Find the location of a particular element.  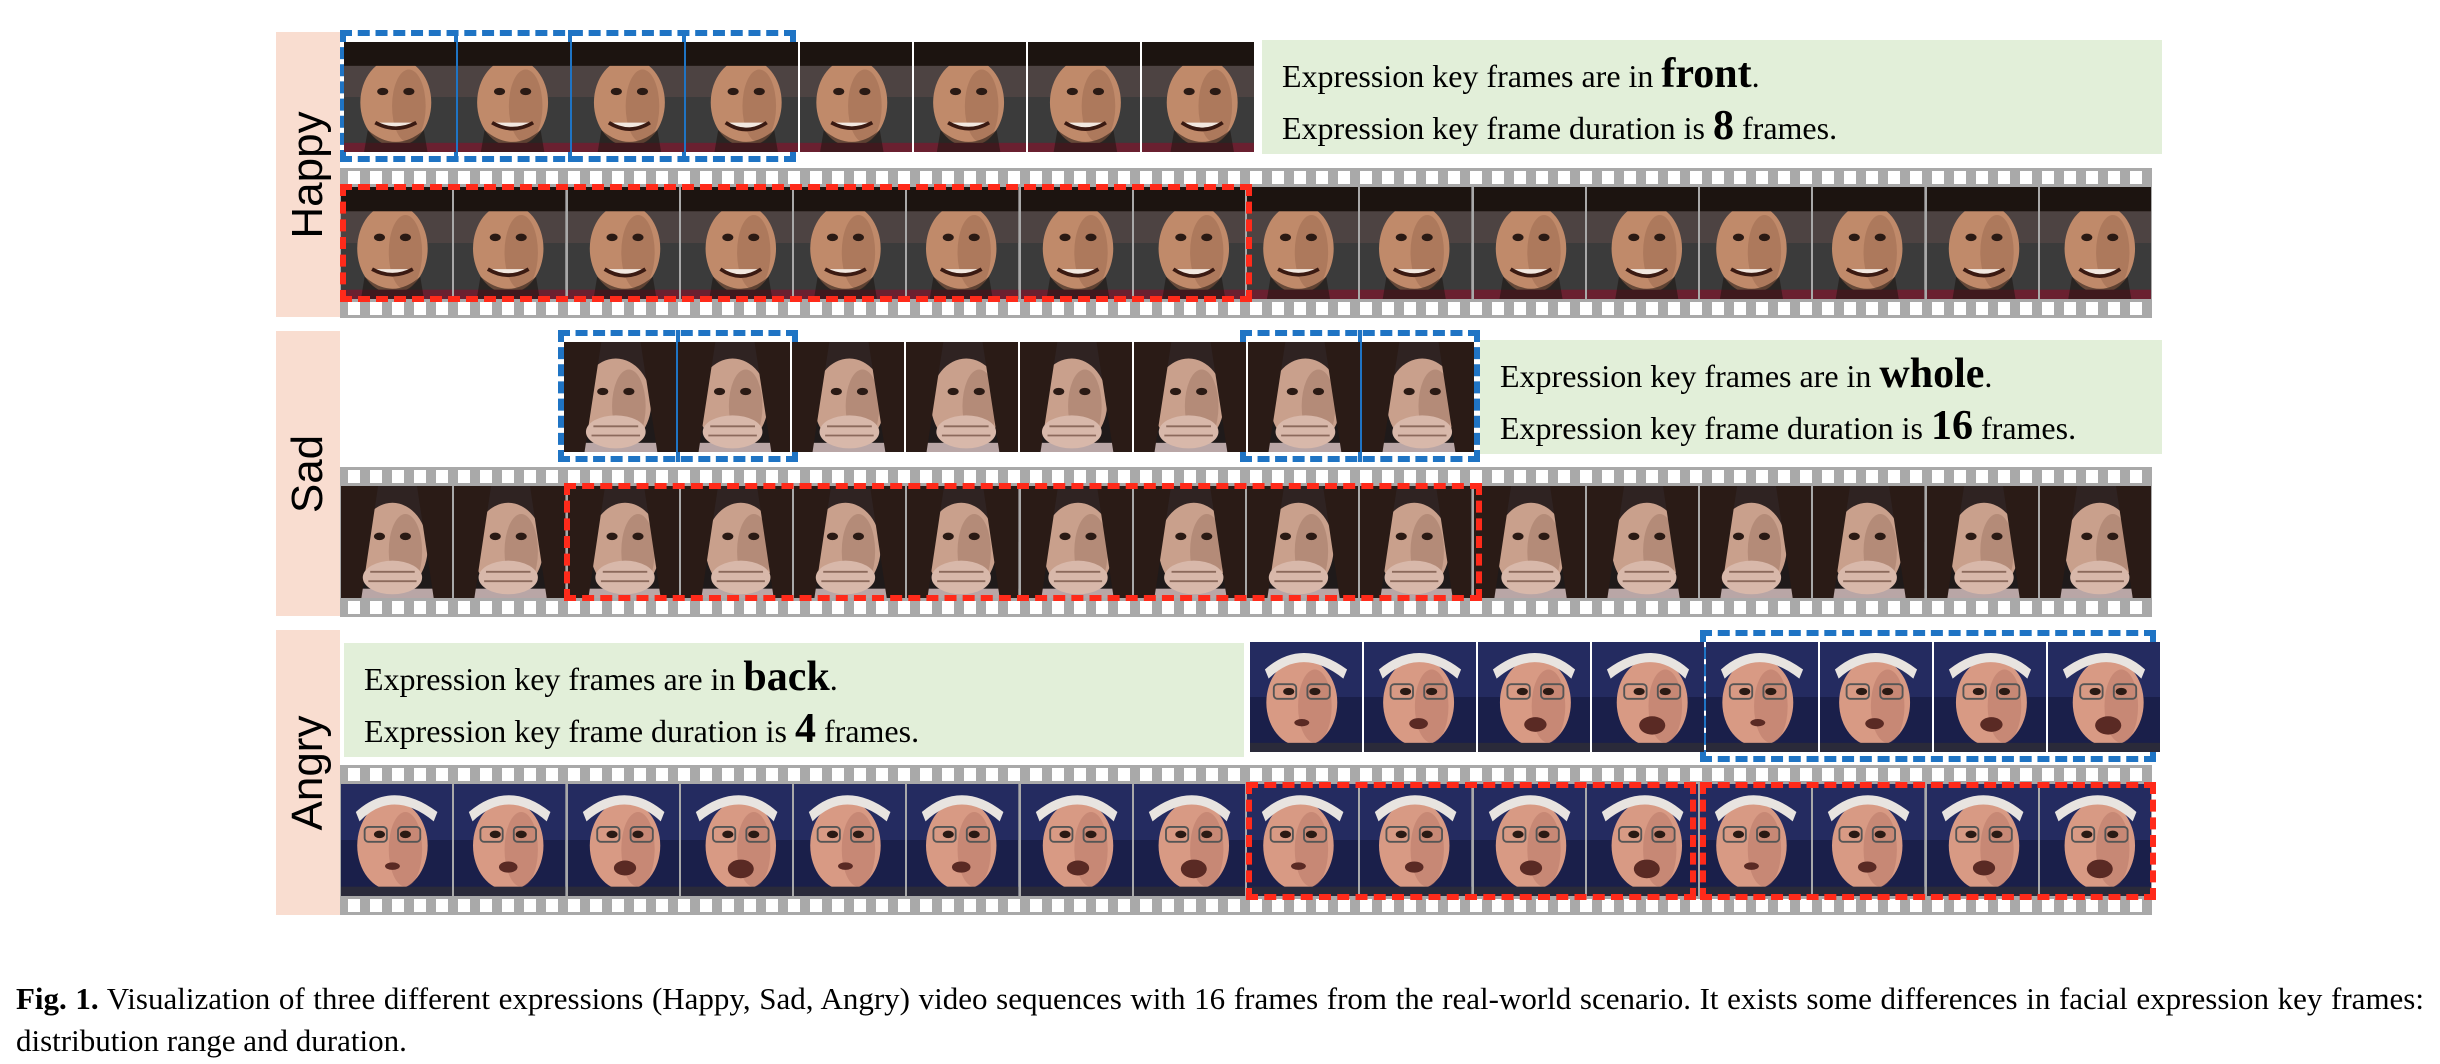

annotation-line-position: Expression key frames are in whole. is located at coordinates (1746, 374).